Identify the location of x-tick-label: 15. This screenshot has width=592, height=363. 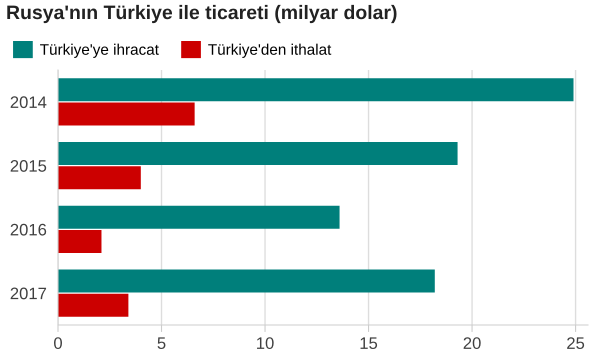
(369, 343).